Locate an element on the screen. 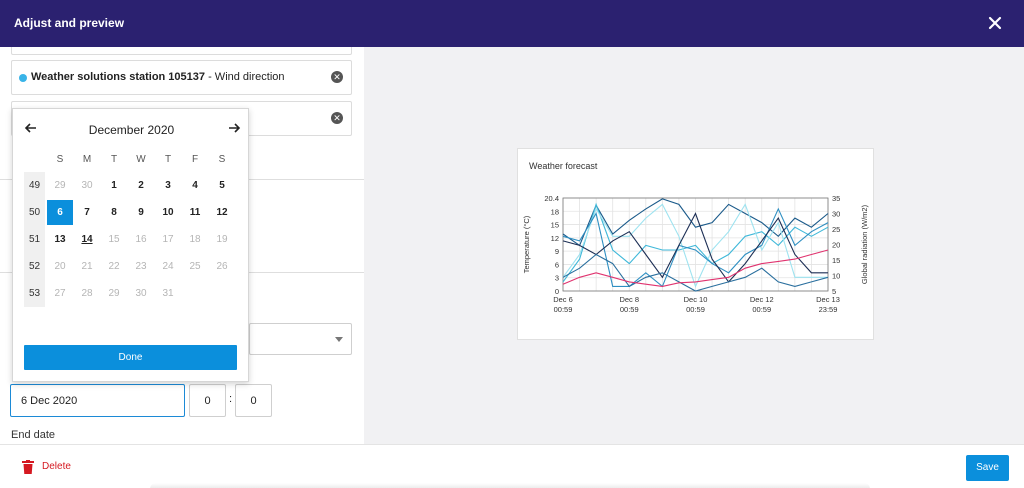  weekday-header: W is located at coordinates (141, 159).